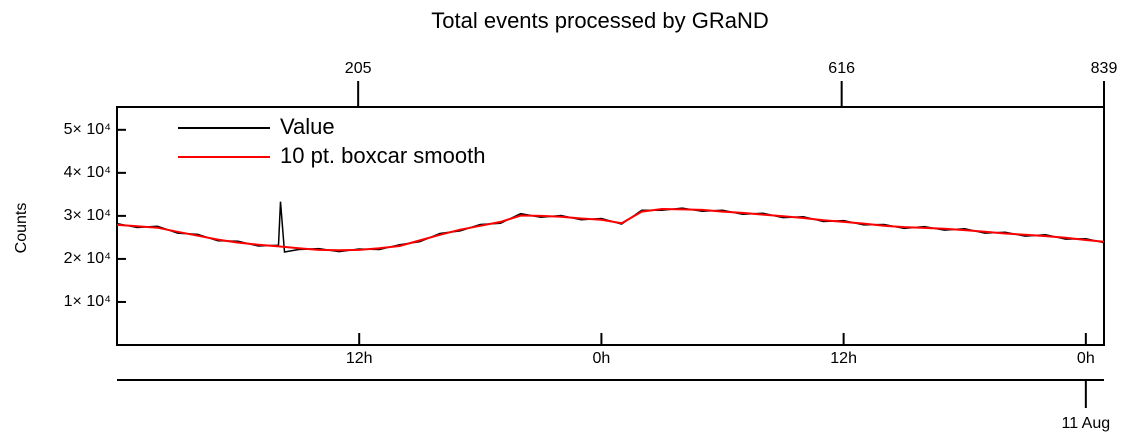 Image resolution: width=1130 pixels, height=441 pixels. Describe the element at coordinates (87, 258) in the screenshot. I see `y-tick-label: 2× 10⁴` at that location.